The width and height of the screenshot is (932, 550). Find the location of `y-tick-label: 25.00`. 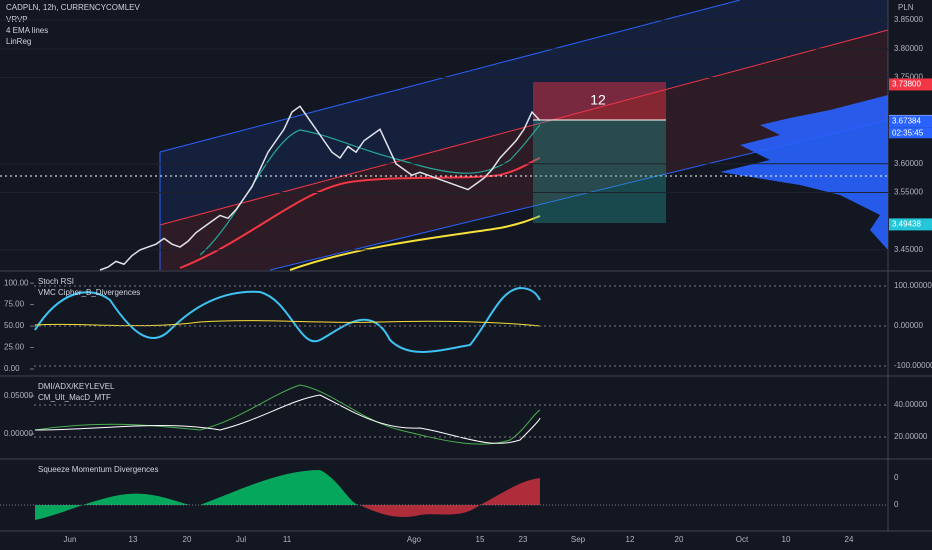

y-tick-label: 25.00 is located at coordinates (14, 347).